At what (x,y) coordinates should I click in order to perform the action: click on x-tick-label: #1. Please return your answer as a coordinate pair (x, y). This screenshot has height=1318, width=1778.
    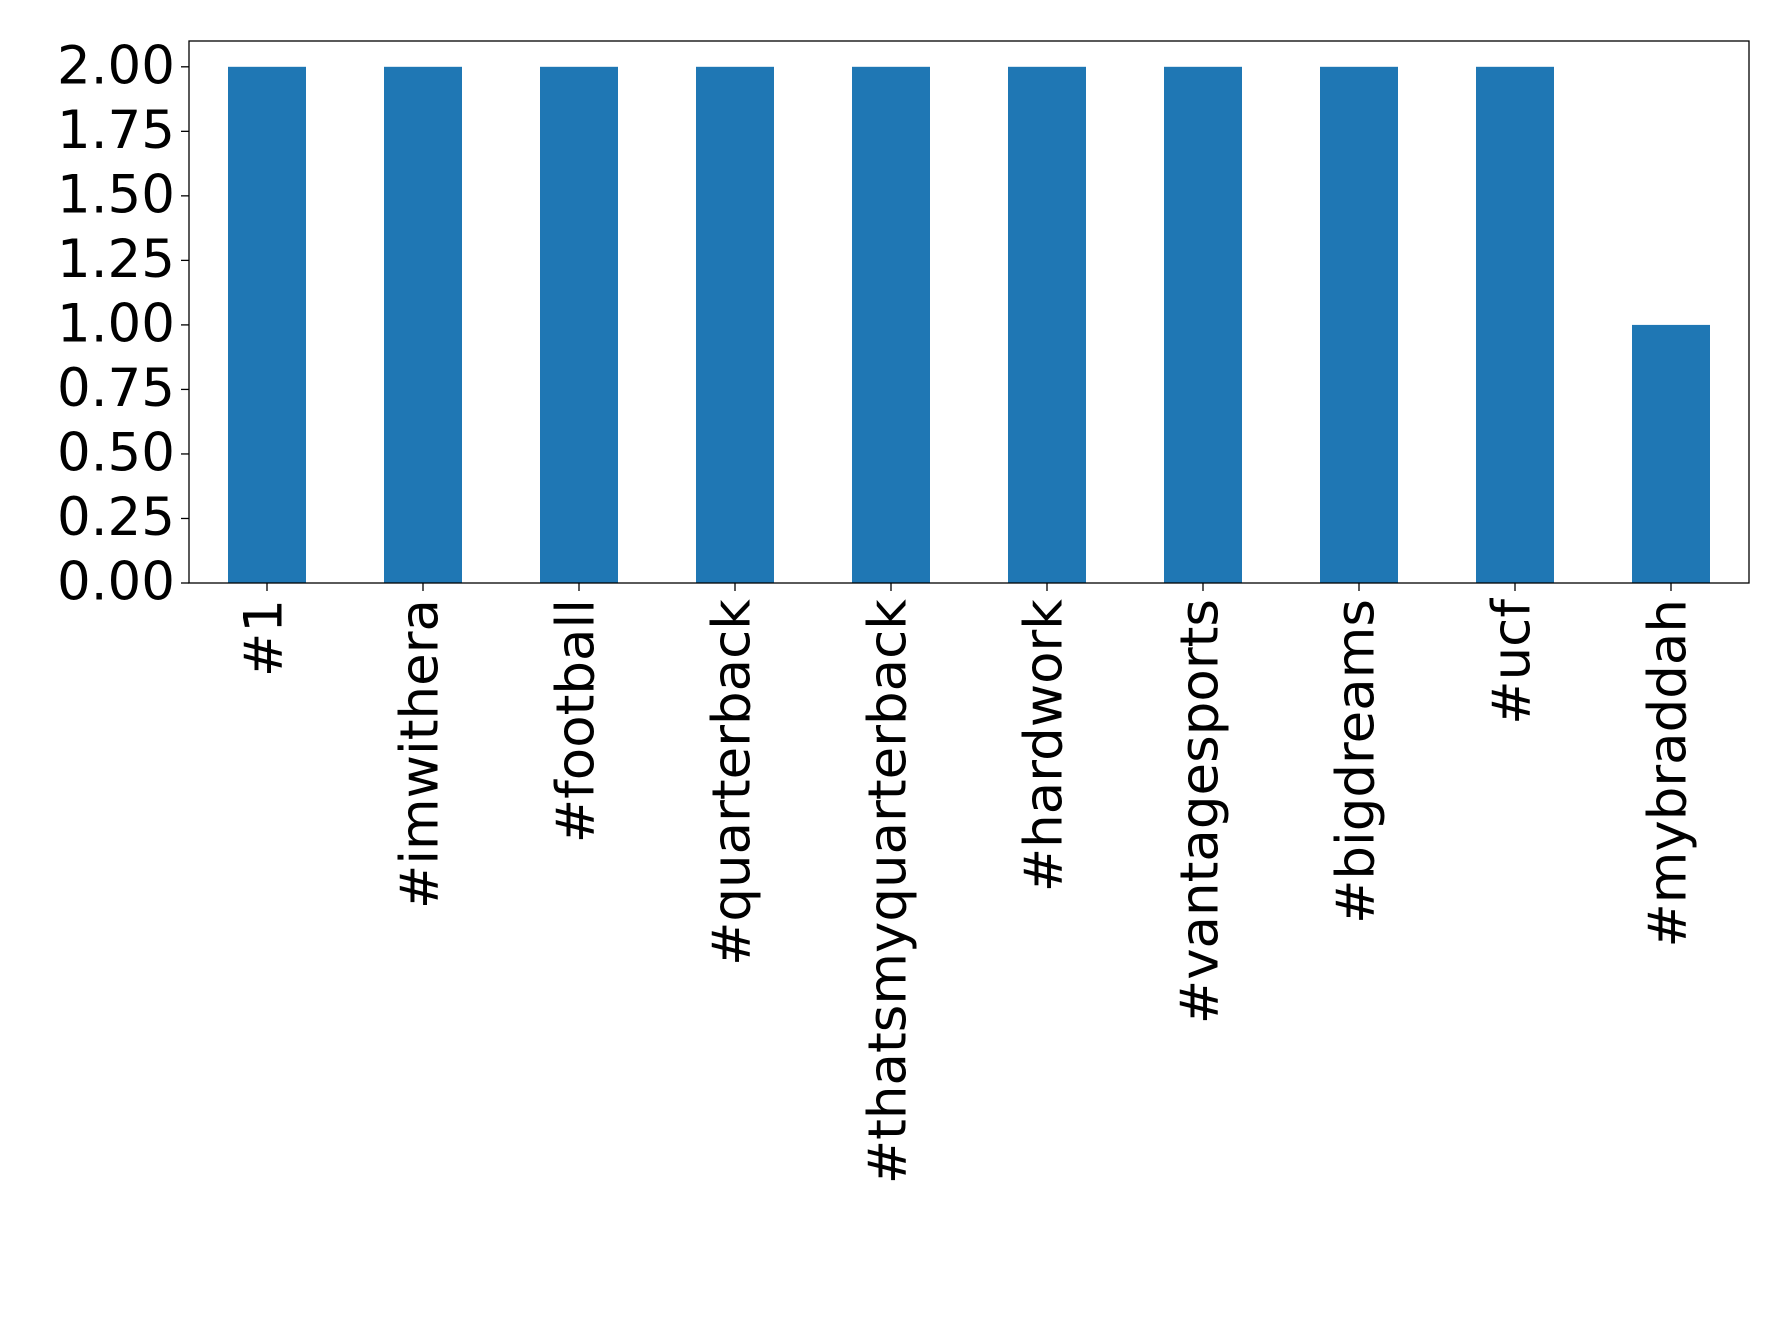
    Looking at the image, I should click on (264, 638).